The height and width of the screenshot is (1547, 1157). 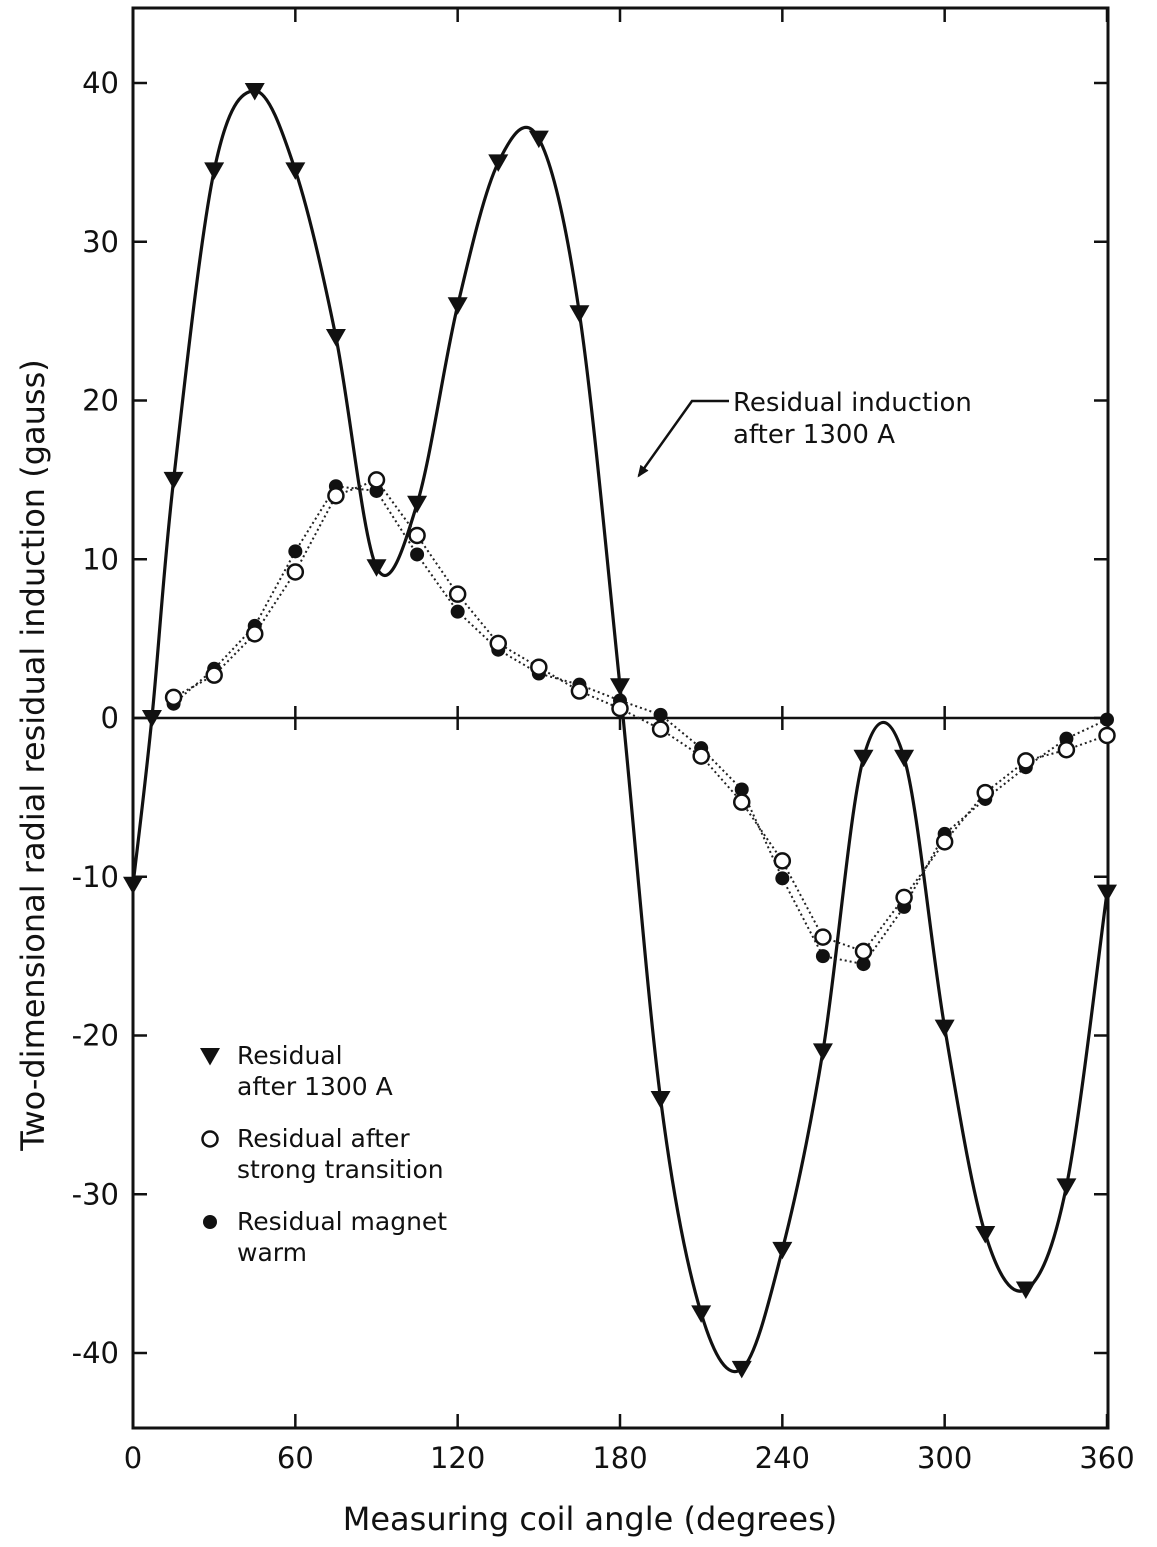 I want to click on y-tick-label: -20, so click(x=95, y=1036).